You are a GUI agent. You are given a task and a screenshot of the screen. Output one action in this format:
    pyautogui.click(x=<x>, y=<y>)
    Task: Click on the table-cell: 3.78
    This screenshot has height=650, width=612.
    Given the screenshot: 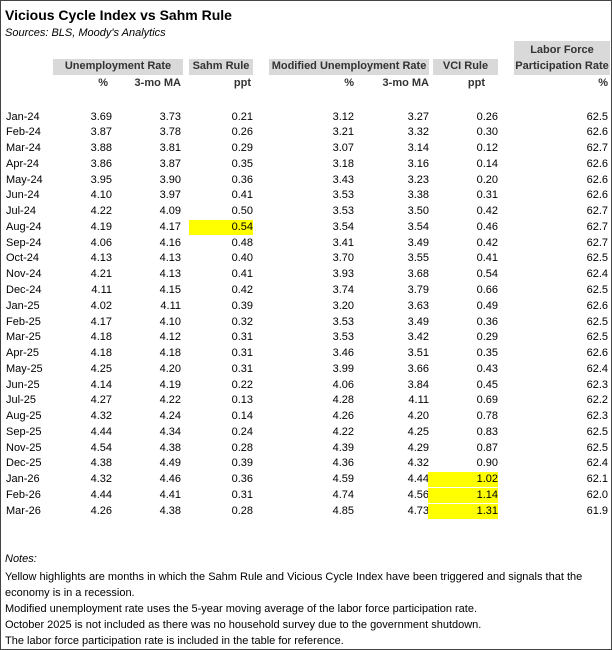 What is the action you would take?
    pyautogui.click(x=170, y=132)
    